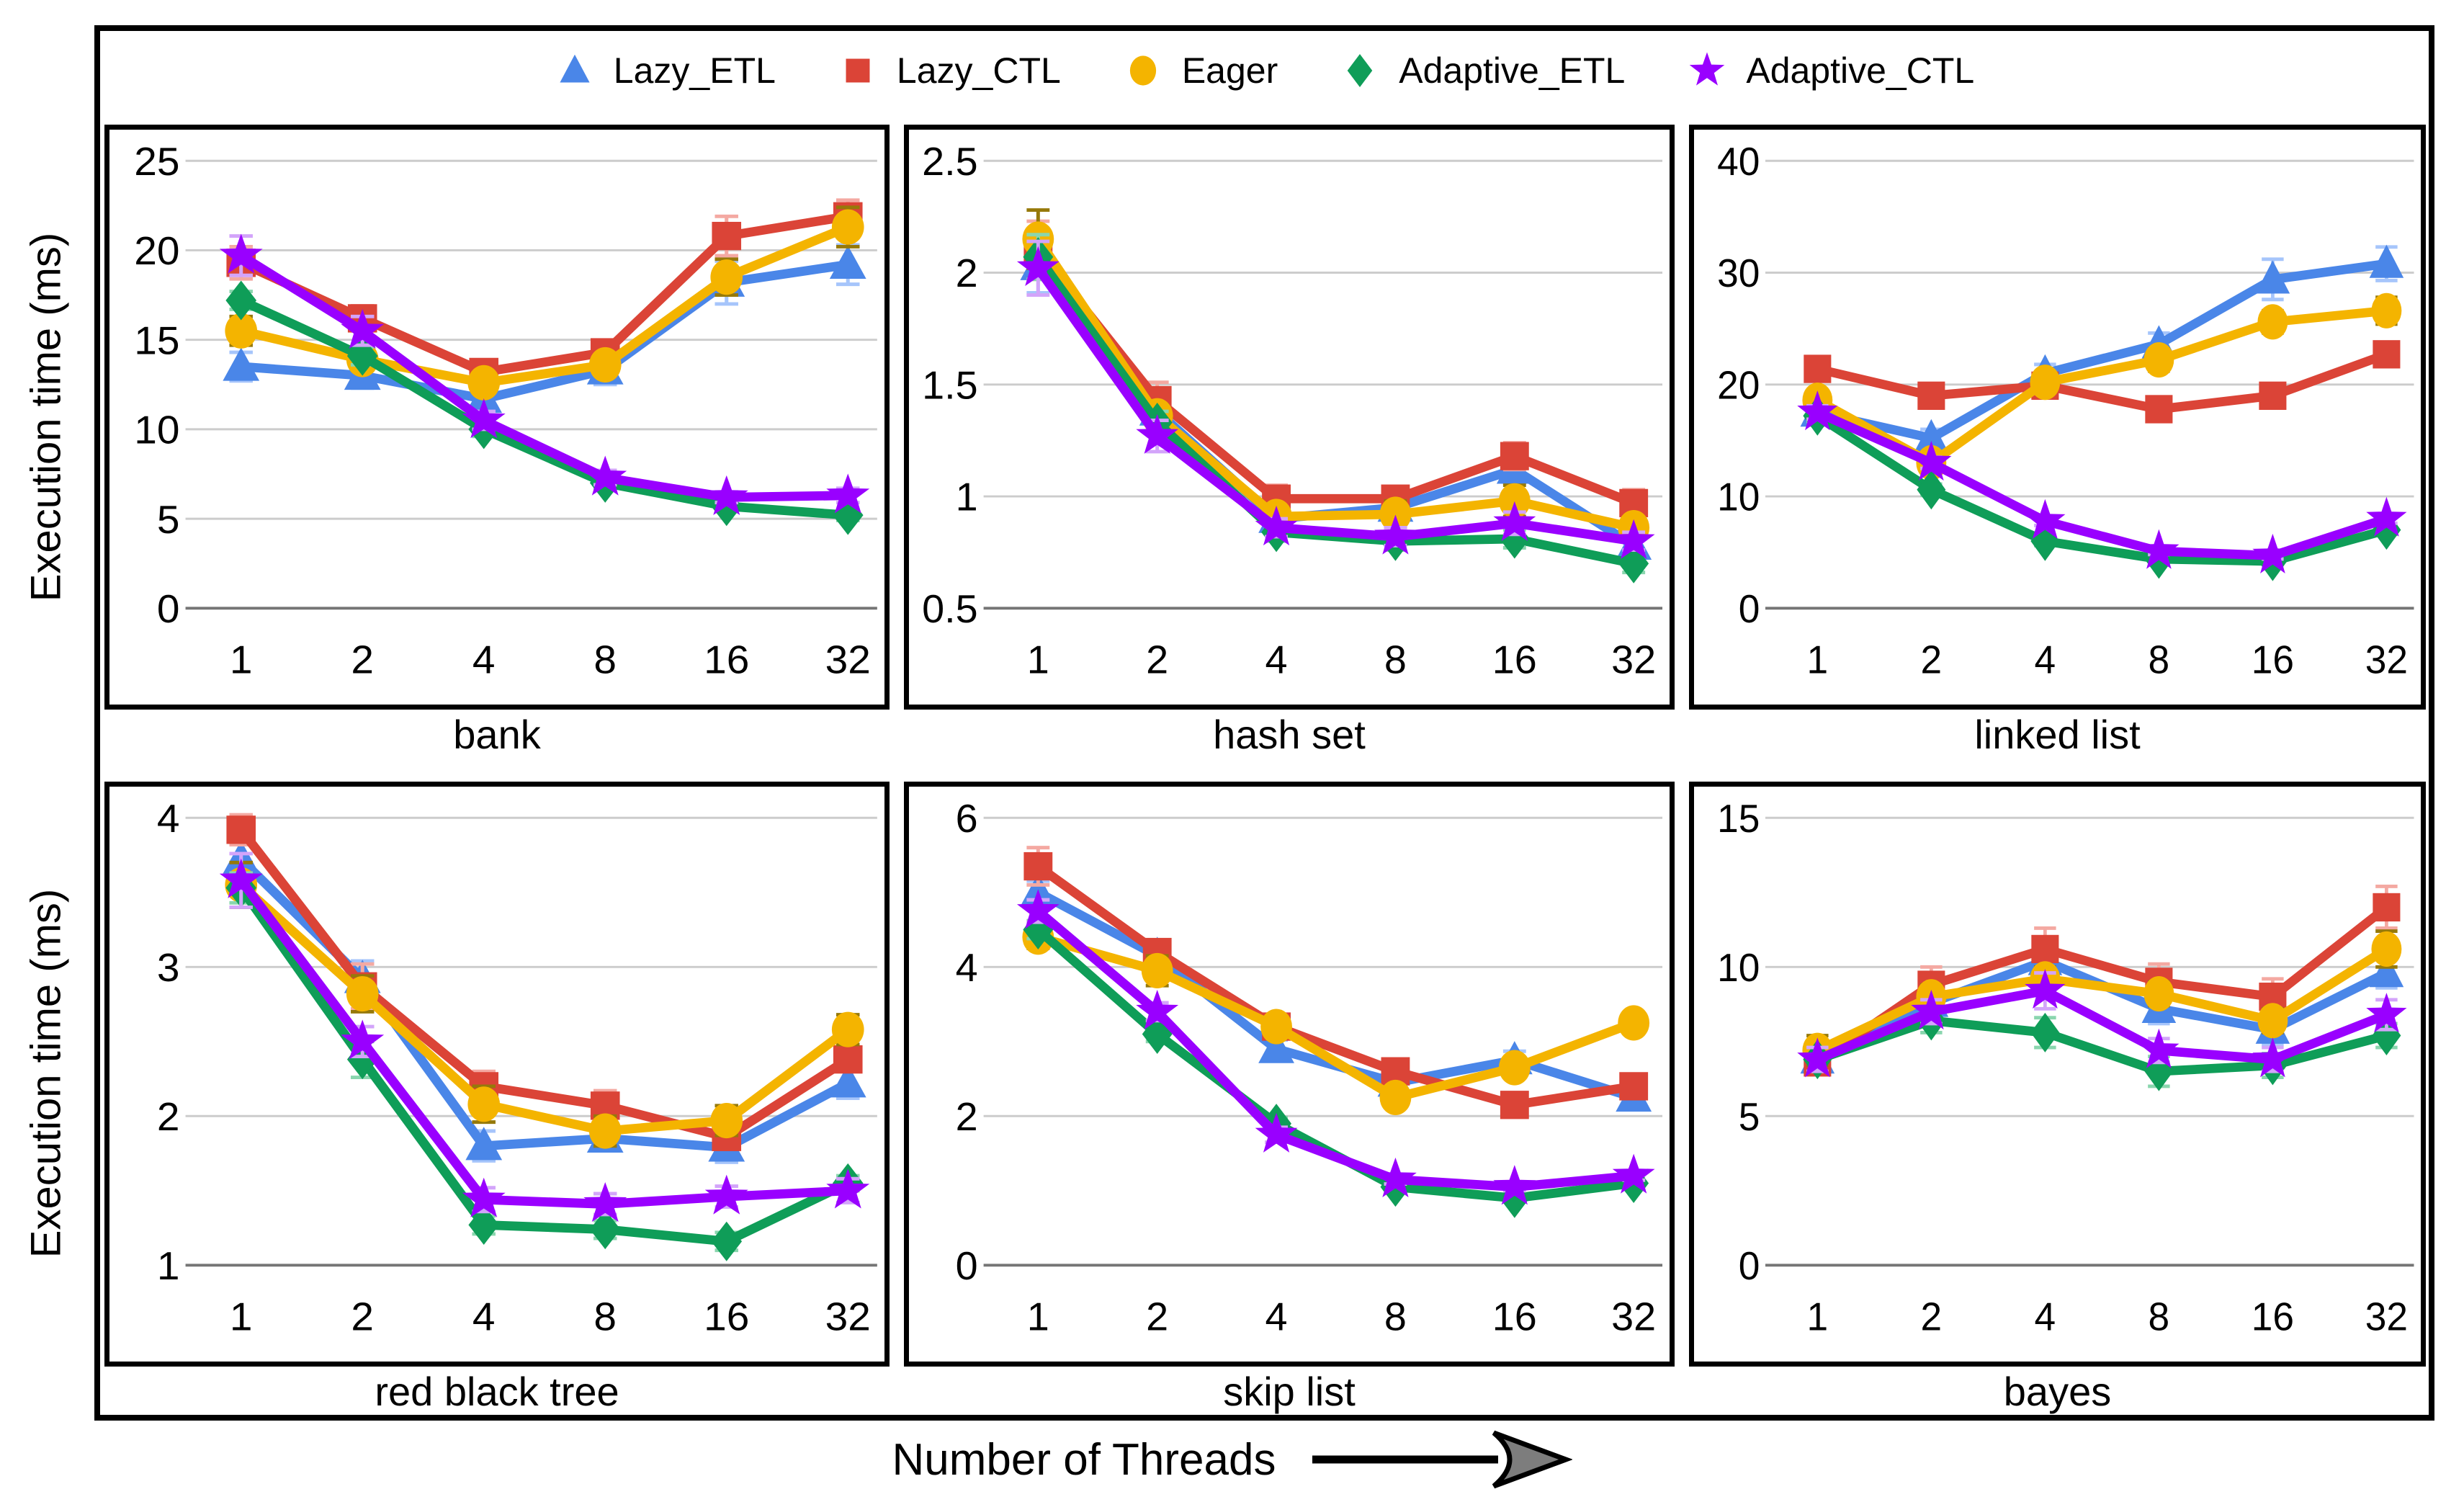 The height and width of the screenshot is (1502, 2464). I want to click on x-tick-labels: 1 2 4 8 16 32, so click(550, 660).